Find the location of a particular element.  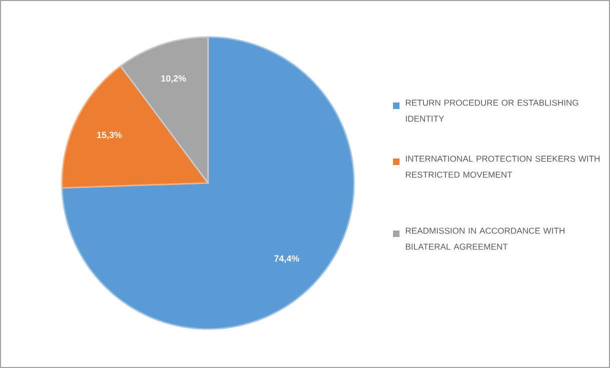

legend-label: RETURN PROCEDURE OR ESTABLISHING IDENTITY is located at coordinates (492, 111).